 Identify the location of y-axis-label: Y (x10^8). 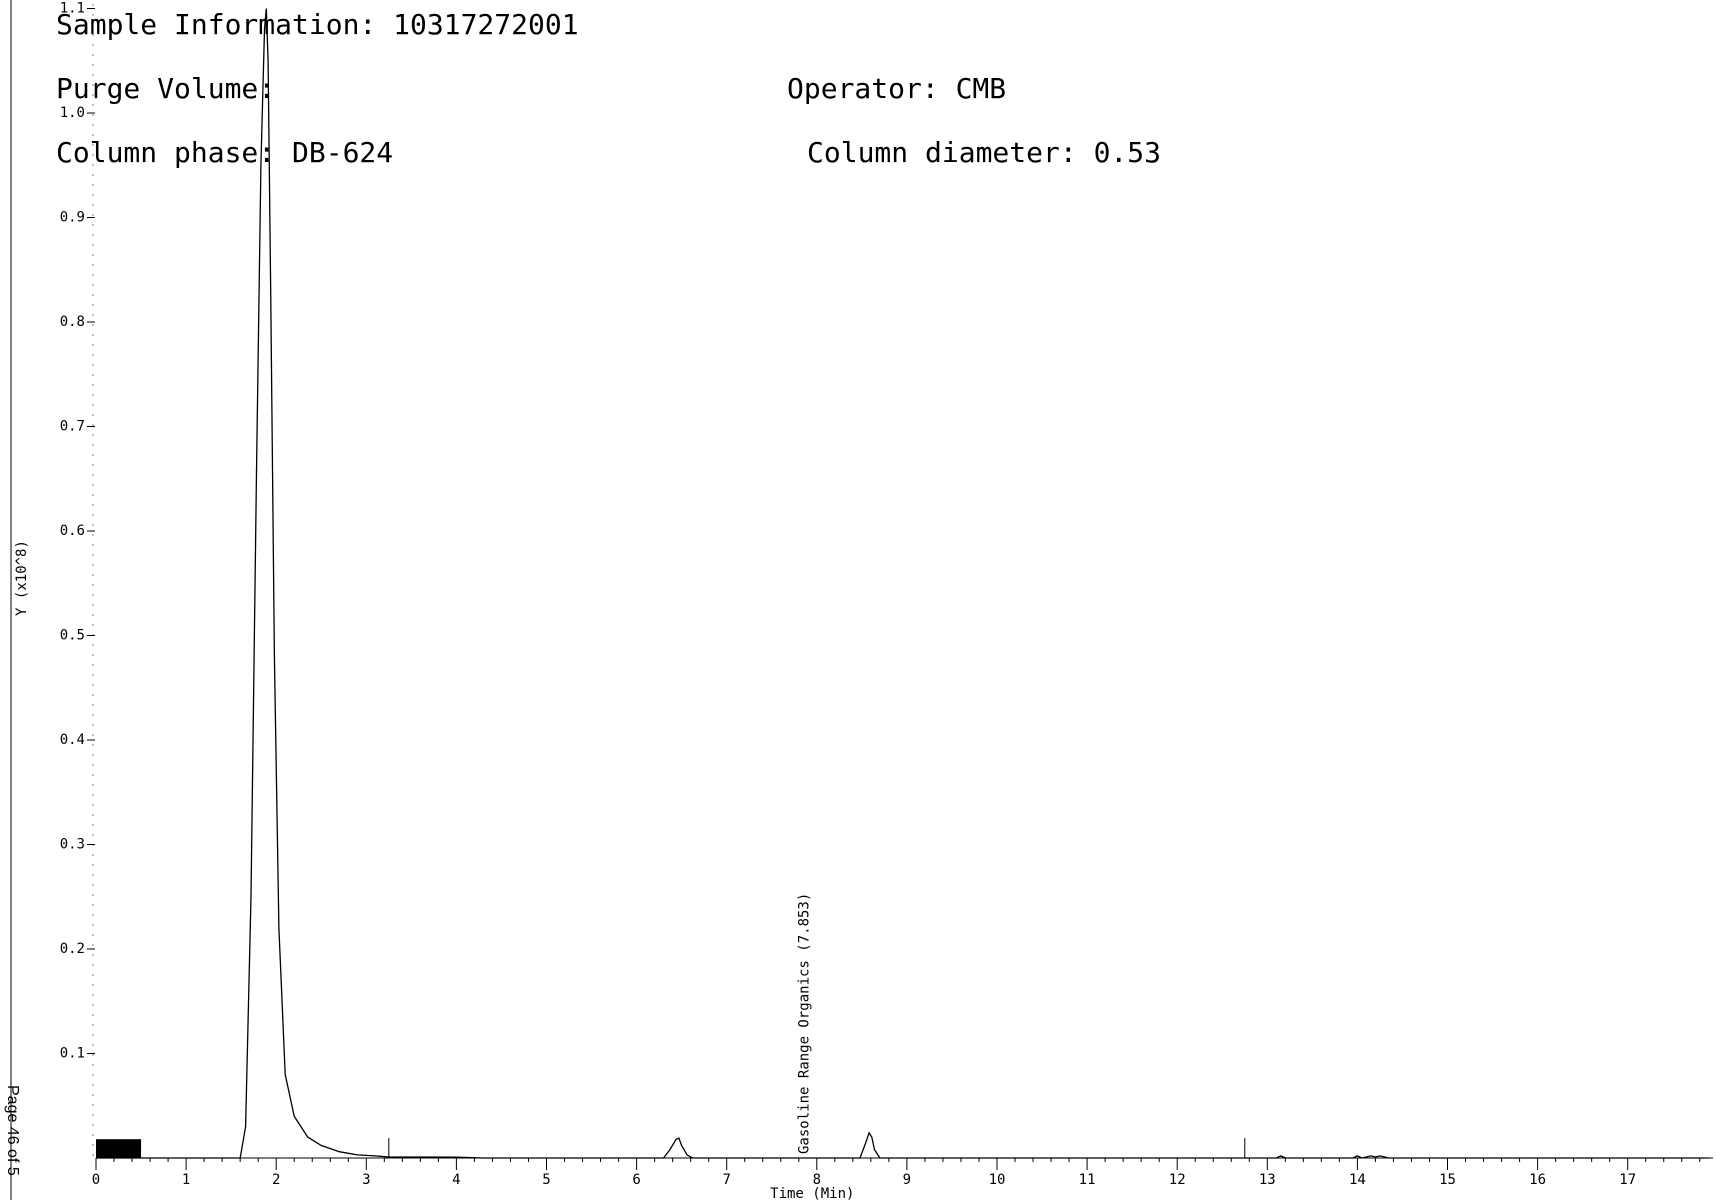
(22, 578).